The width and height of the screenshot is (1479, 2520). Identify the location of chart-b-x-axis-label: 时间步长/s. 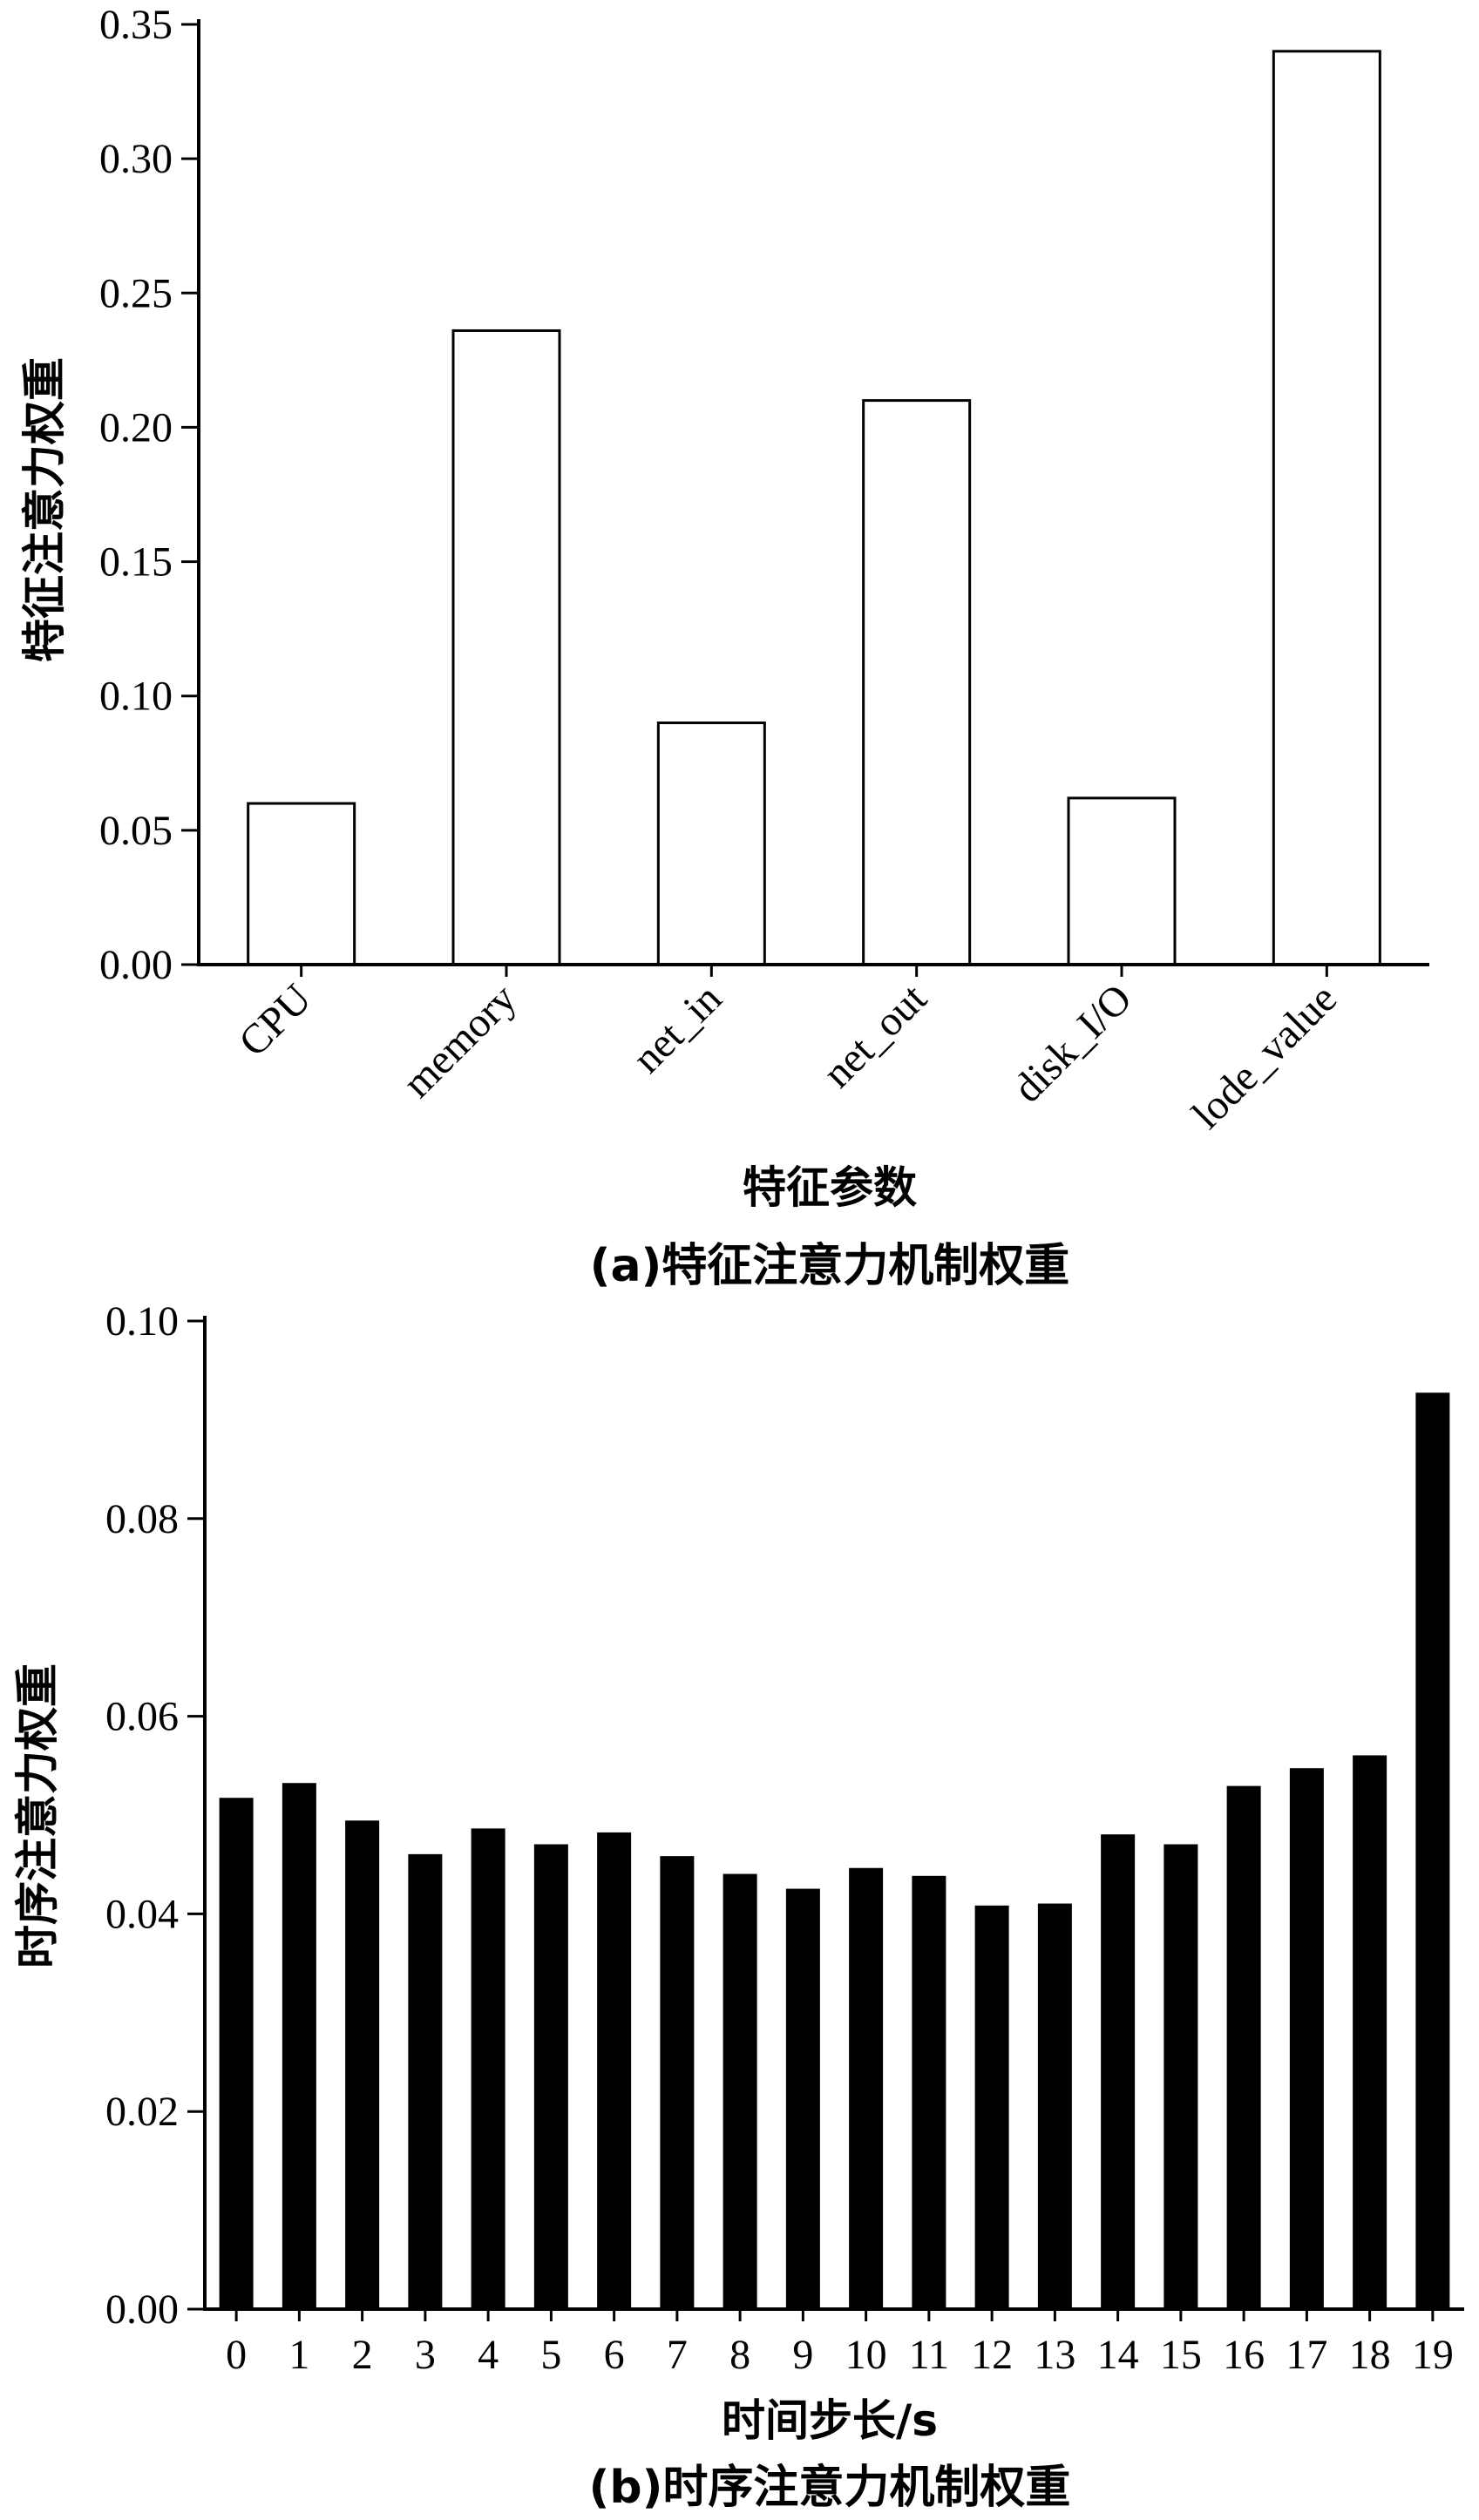
(830, 2420).